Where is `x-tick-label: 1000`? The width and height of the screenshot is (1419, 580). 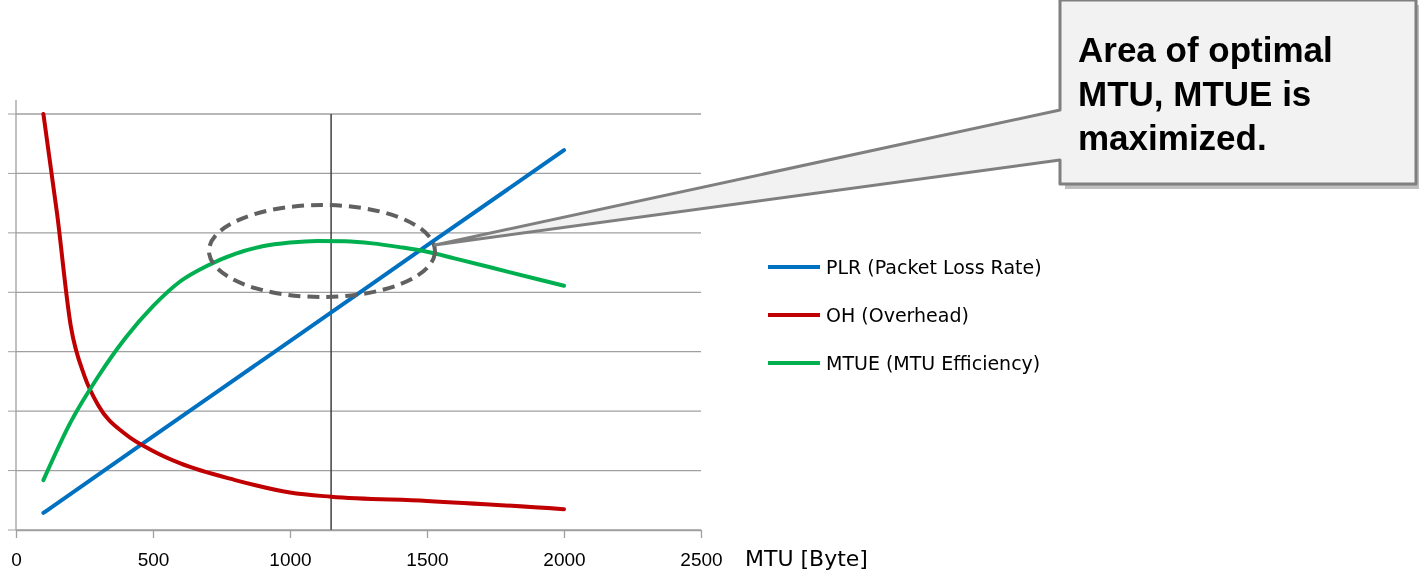 x-tick-label: 1000 is located at coordinates (290, 559).